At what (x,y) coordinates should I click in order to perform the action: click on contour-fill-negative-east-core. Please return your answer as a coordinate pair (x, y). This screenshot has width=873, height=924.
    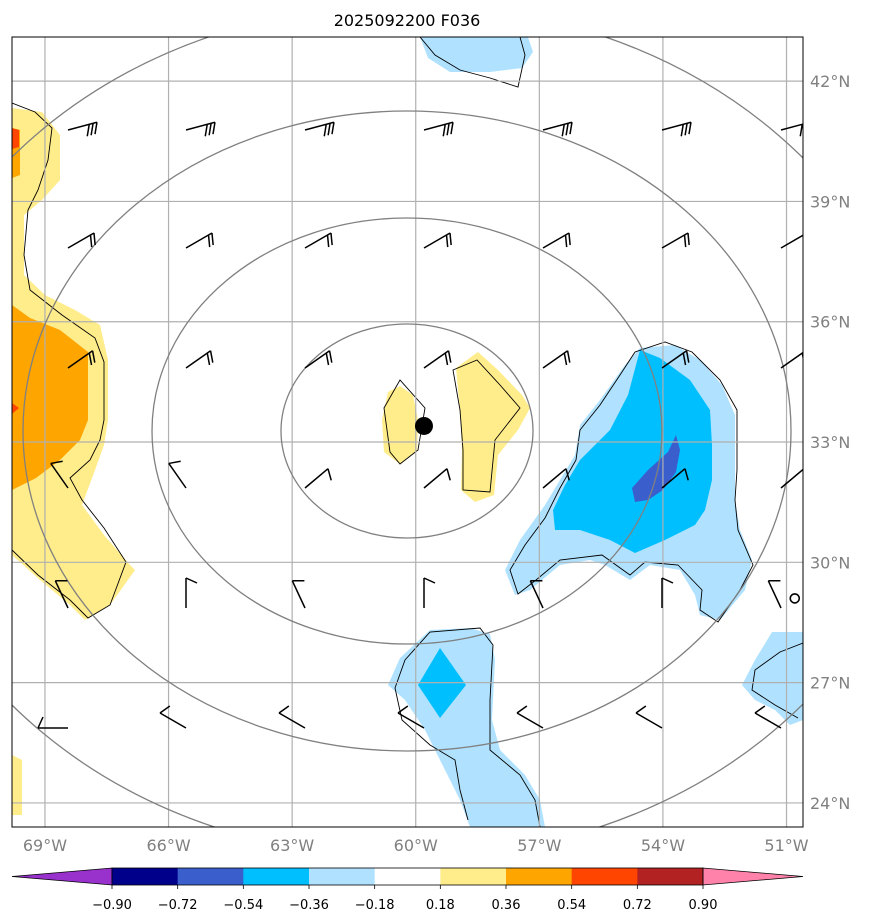
    Looking at the image, I should click on (632, 451).